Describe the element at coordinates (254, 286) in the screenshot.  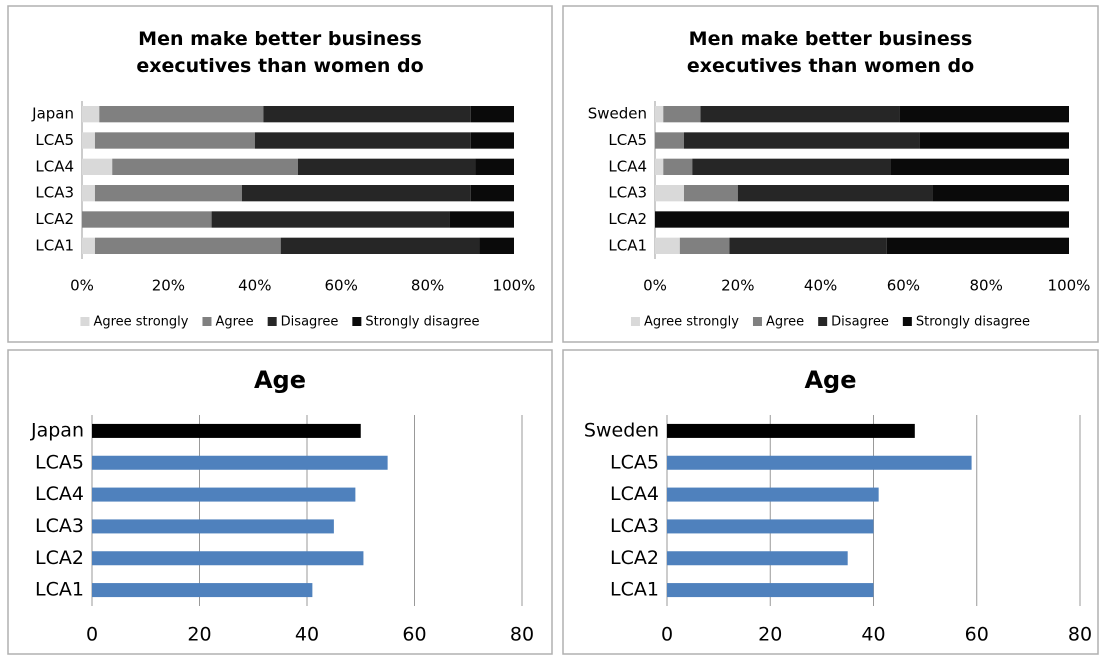
I see `x-tick-label: 40%` at that location.